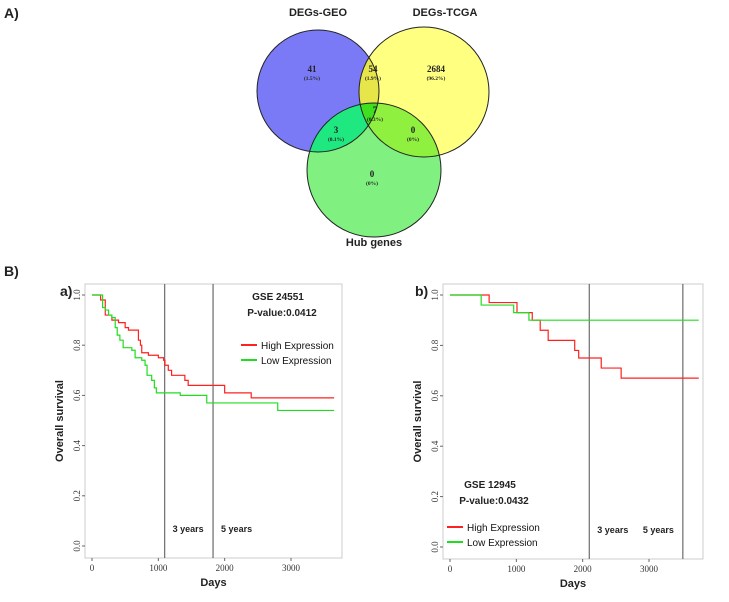 This screenshot has width=729, height=602. What do you see at coordinates (375, 110) in the screenshot?
I see `region-count: 7` at bounding box center [375, 110].